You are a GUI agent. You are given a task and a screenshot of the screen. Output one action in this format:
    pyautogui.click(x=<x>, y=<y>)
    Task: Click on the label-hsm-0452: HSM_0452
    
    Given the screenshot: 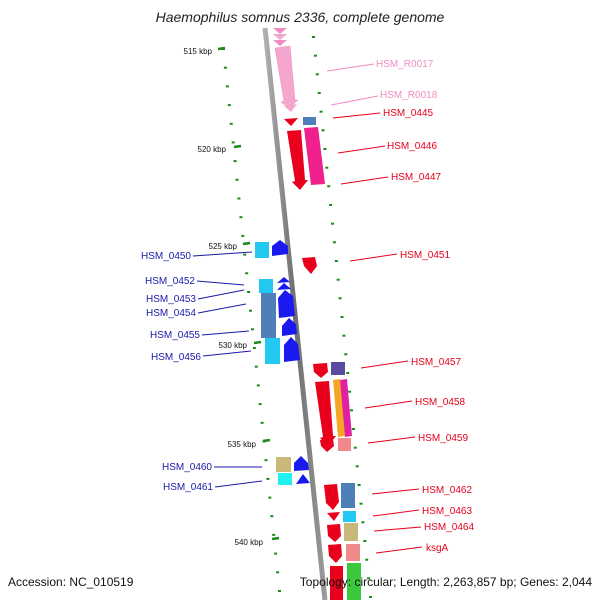 What is the action you would take?
    pyautogui.click(x=170, y=281)
    